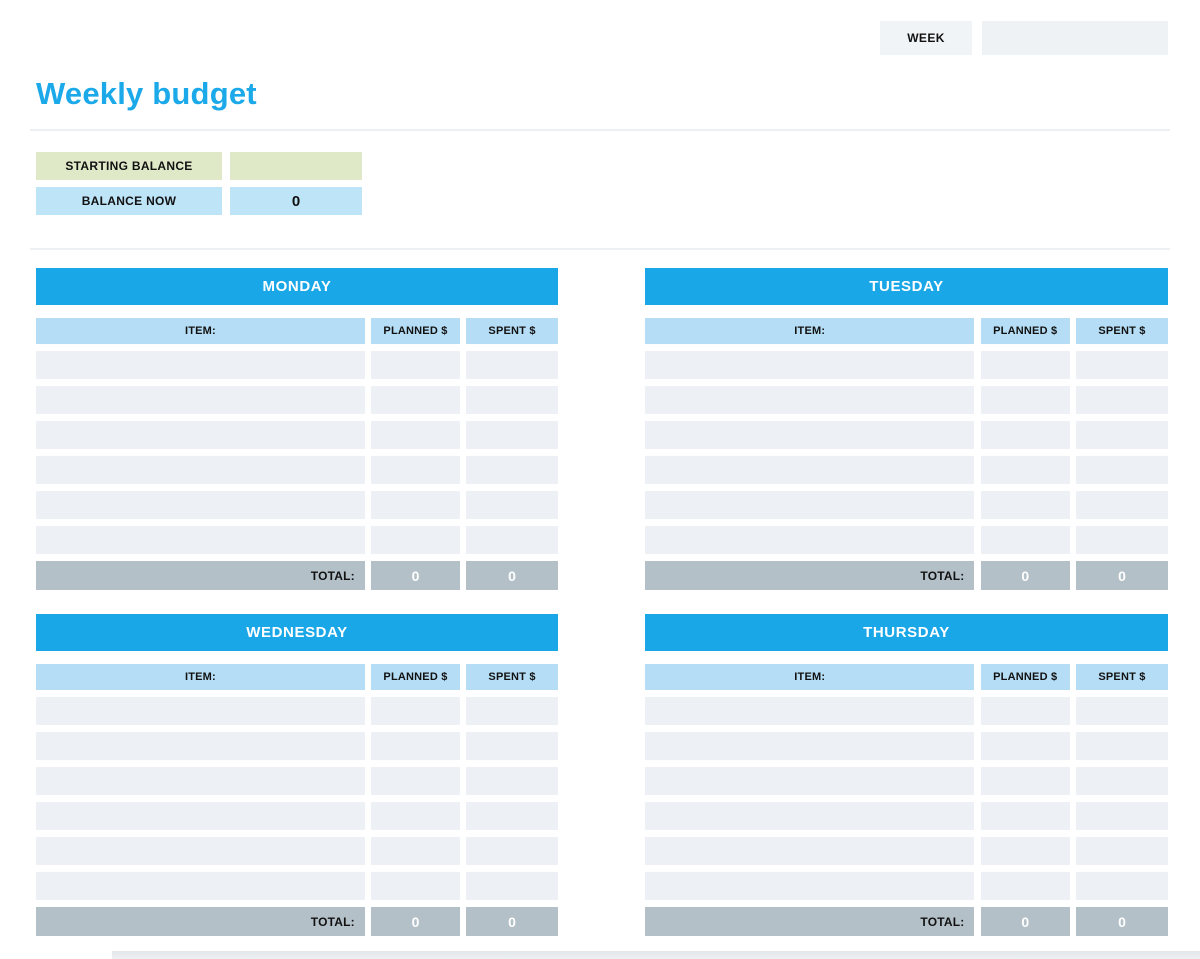  What do you see at coordinates (199, 166) in the screenshot?
I see `starting-balance-row: STARTING BALANCE` at bounding box center [199, 166].